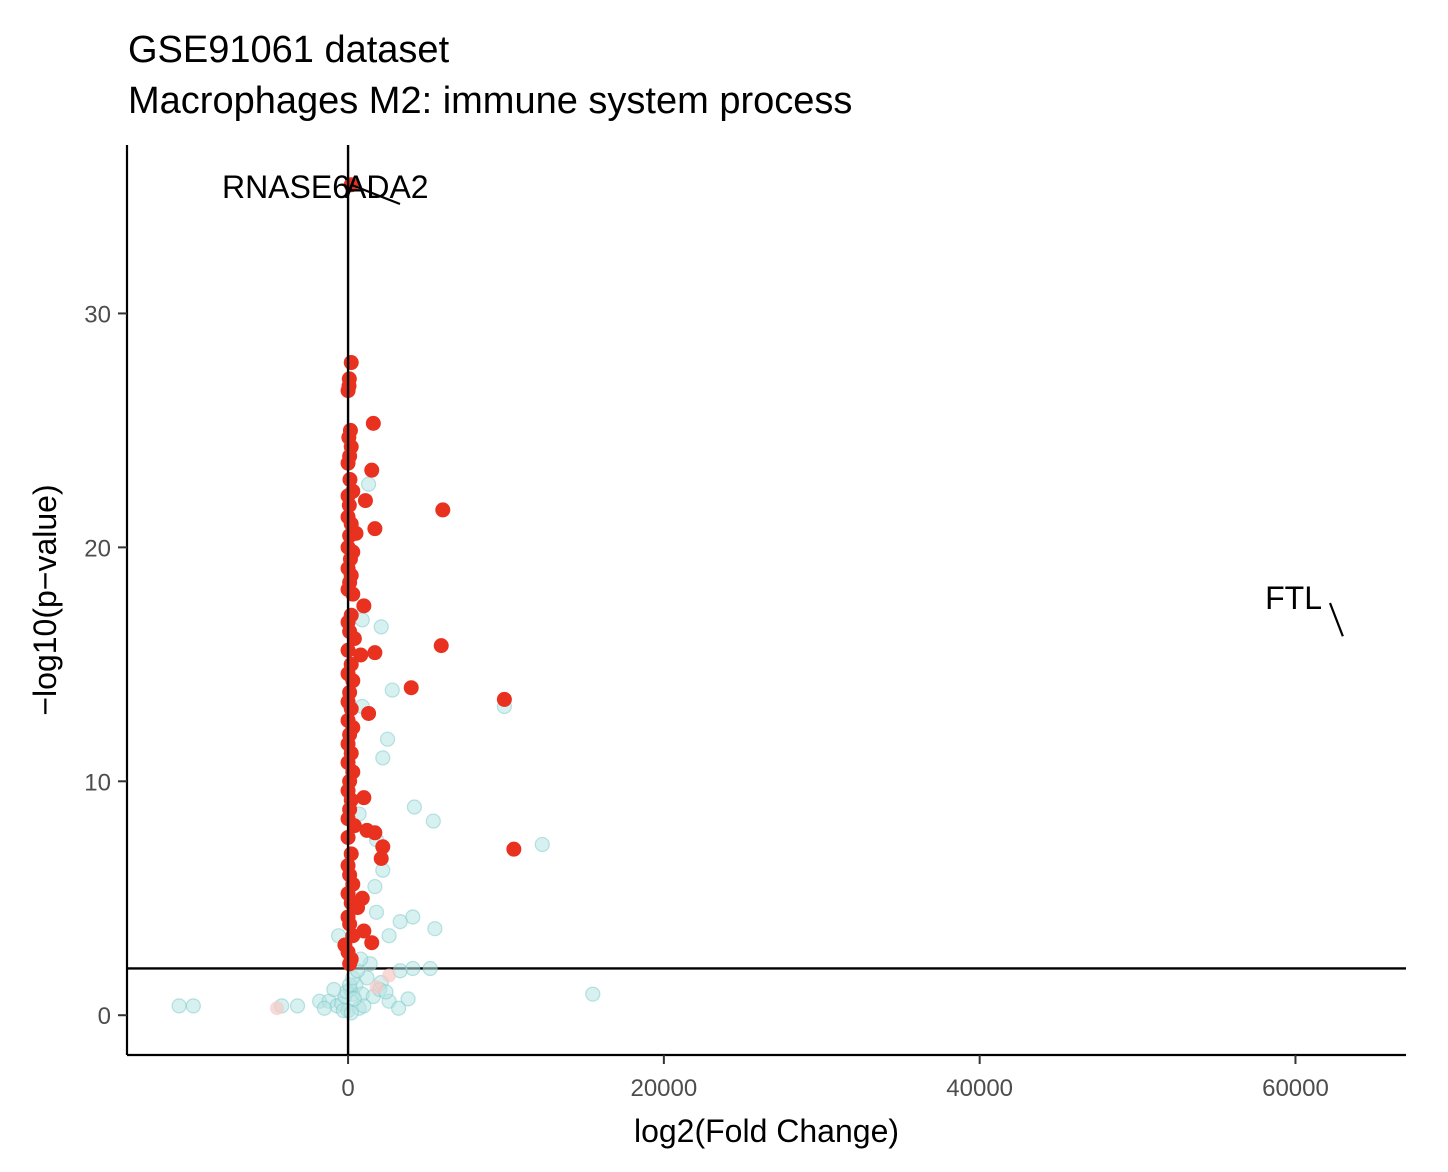 Image resolution: width=1448 pixels, height=1172 pixels. Describe the element at coordinates (286, 187) in the screenshot. I see `gene-label: RNASE6` at that location.